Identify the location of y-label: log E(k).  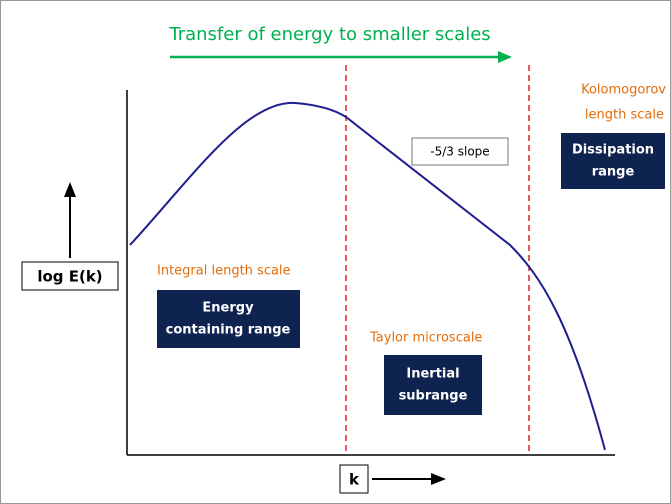
(69, 277).